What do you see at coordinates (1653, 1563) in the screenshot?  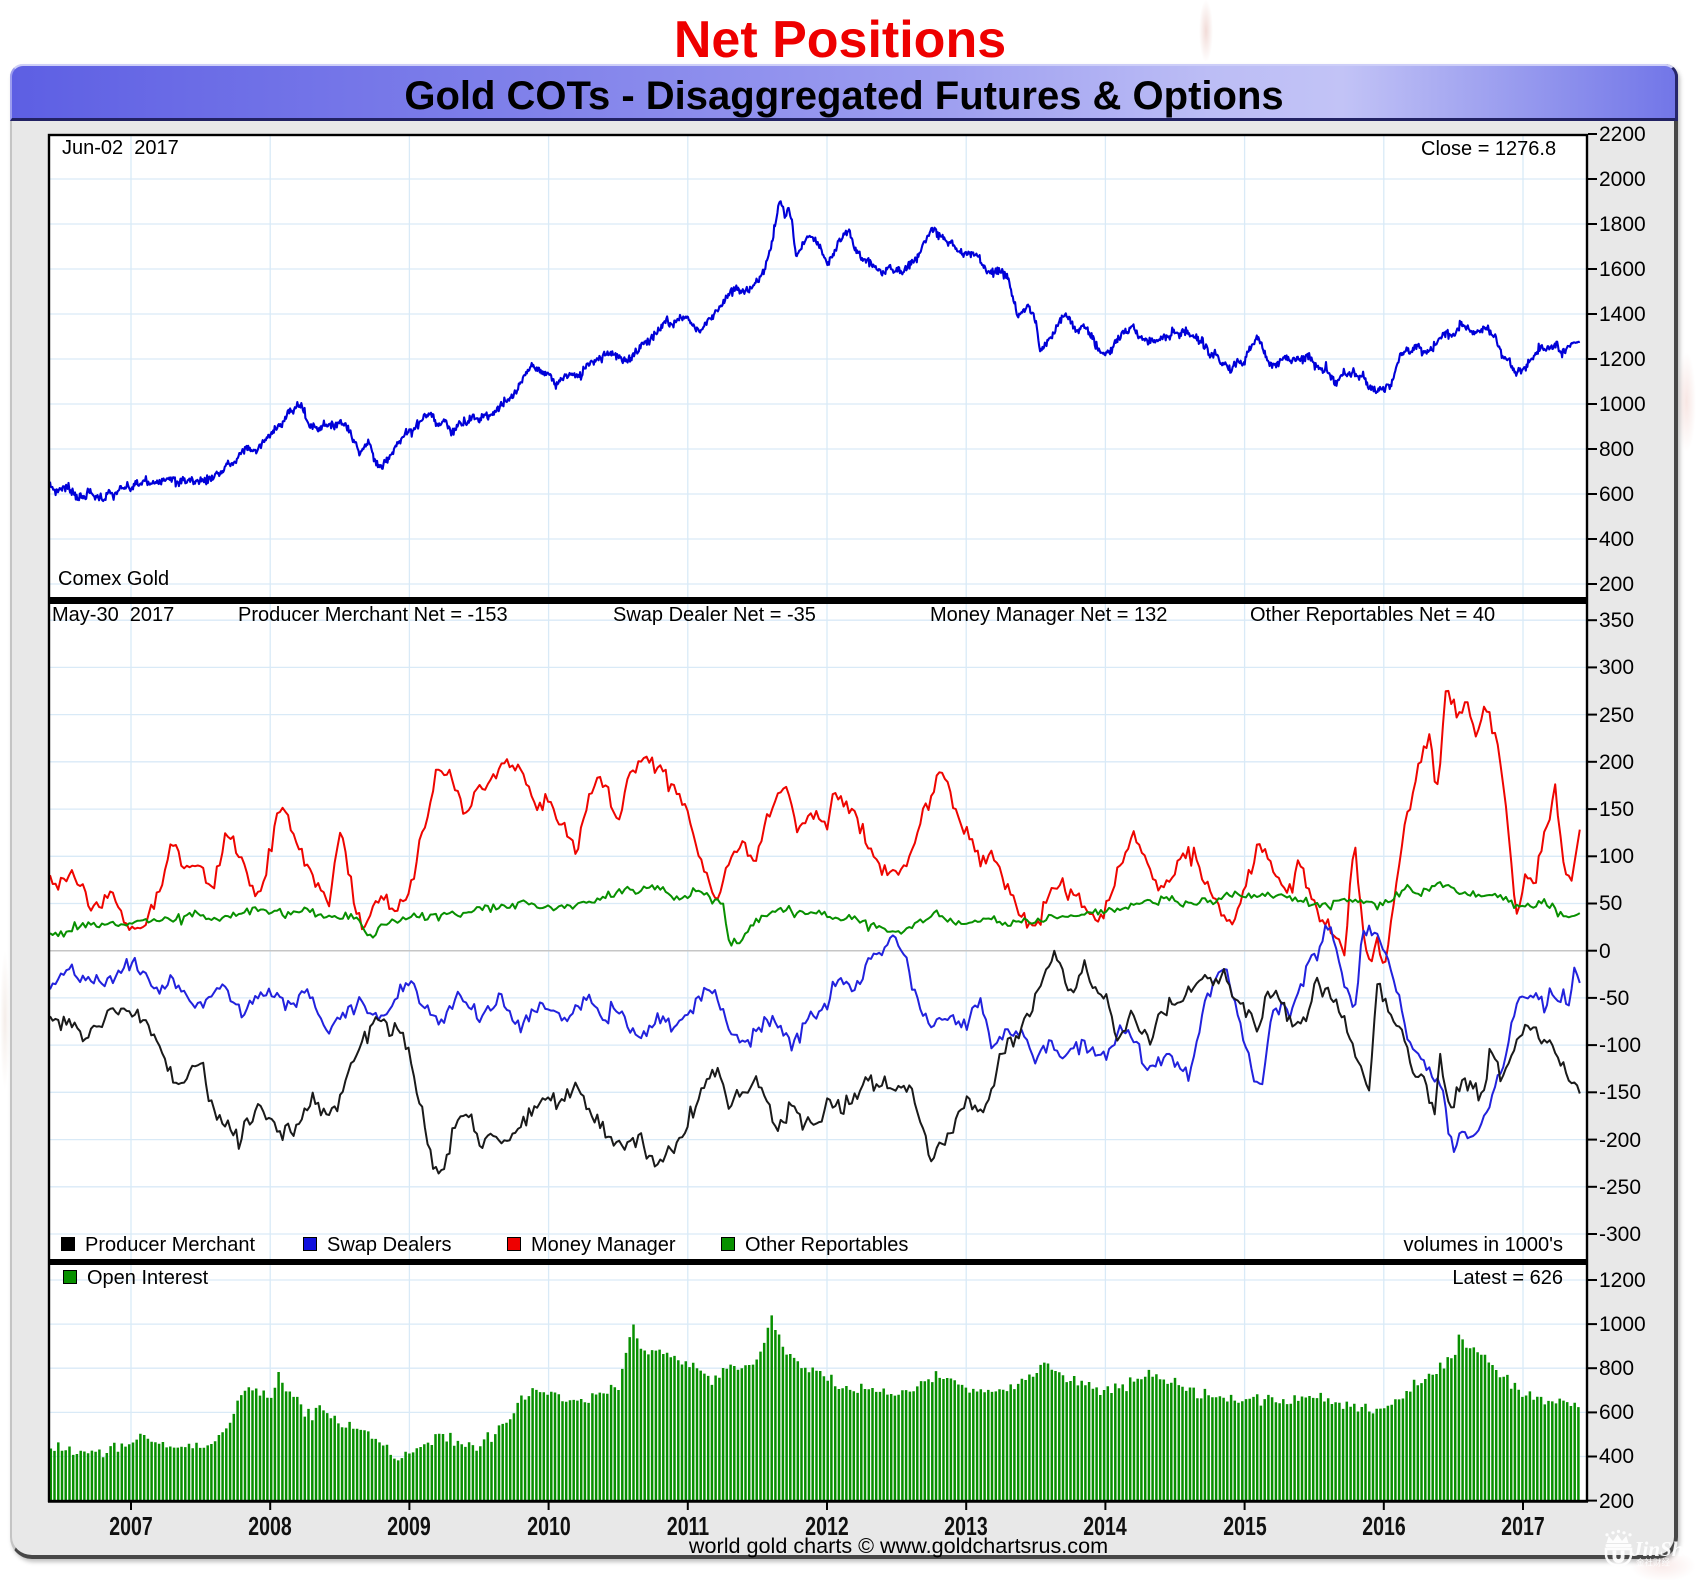 I see `svg-text: 金社财经` at bounding box center [1653, 1563].